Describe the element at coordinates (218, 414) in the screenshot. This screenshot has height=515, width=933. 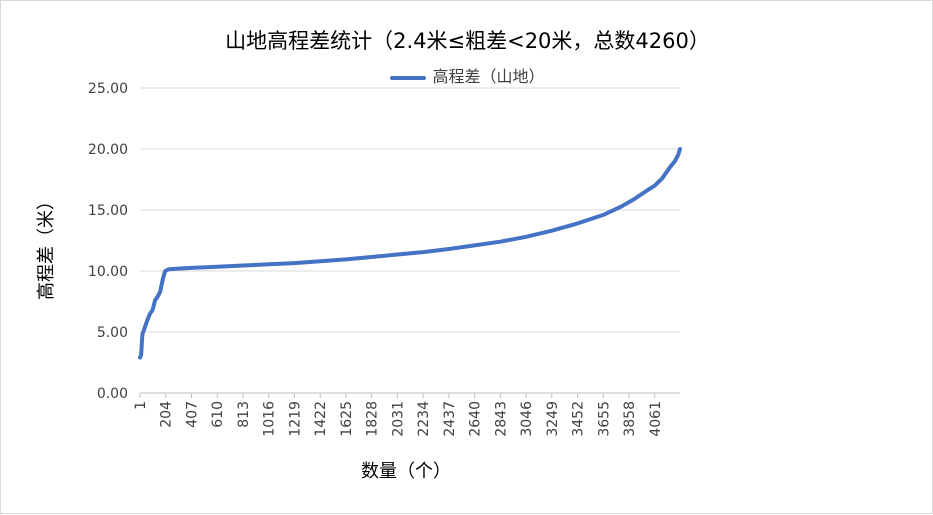
I see `x-tick-label: 610` at that location.